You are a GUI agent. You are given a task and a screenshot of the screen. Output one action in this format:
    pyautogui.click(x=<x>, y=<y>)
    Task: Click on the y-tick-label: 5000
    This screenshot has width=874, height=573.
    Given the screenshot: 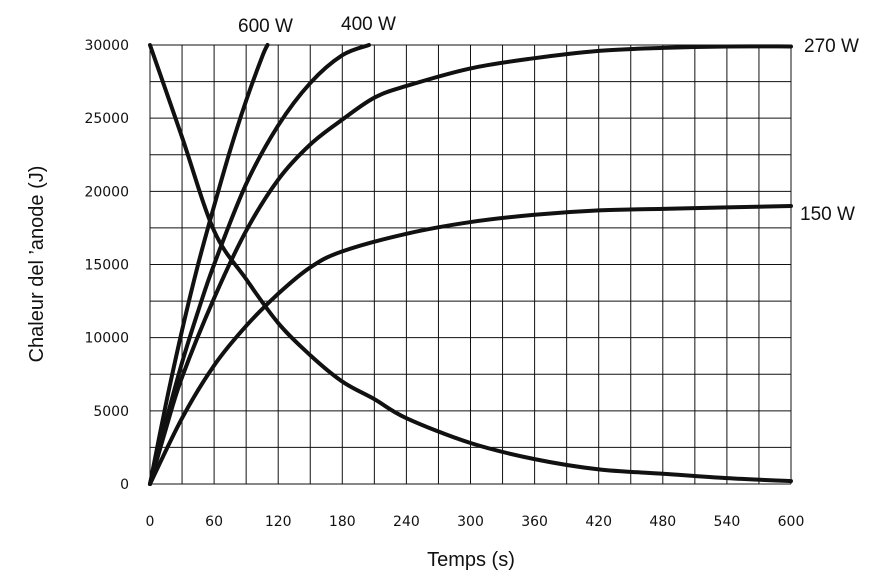 What is the action you would take?
    pyautogui.click(x=111, y=412)
    